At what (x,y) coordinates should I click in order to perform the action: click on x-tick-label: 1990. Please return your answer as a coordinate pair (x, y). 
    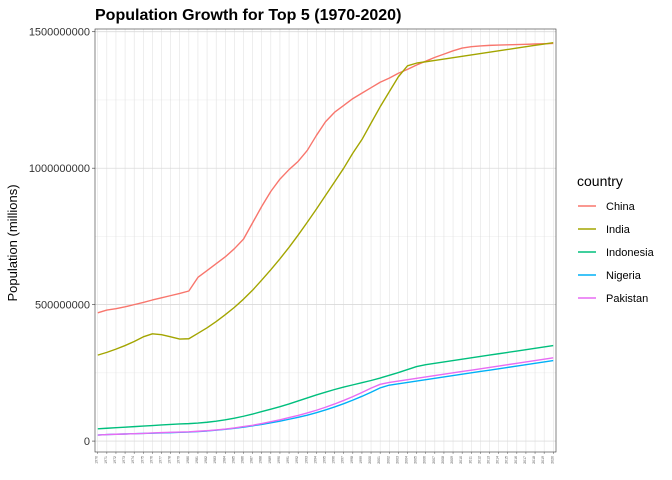
    Looking at the image, I should click on (279, 460).